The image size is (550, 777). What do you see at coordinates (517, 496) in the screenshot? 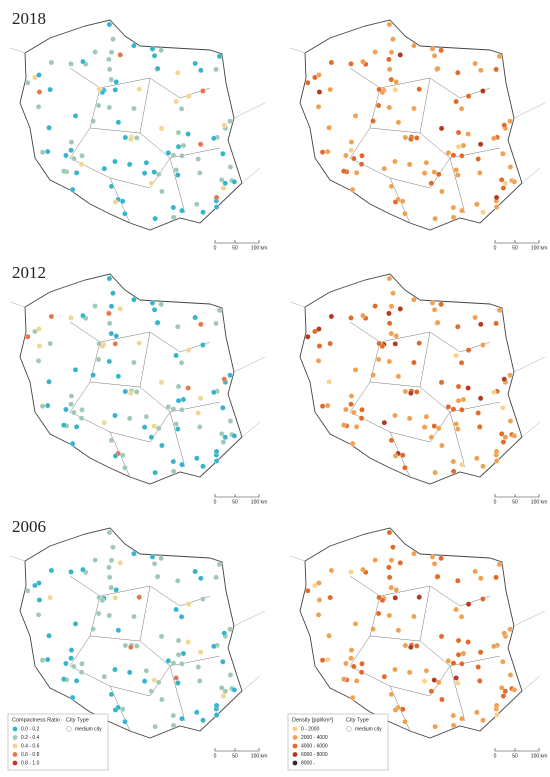
I see `scale-bar` at bounding box center [517, 496].